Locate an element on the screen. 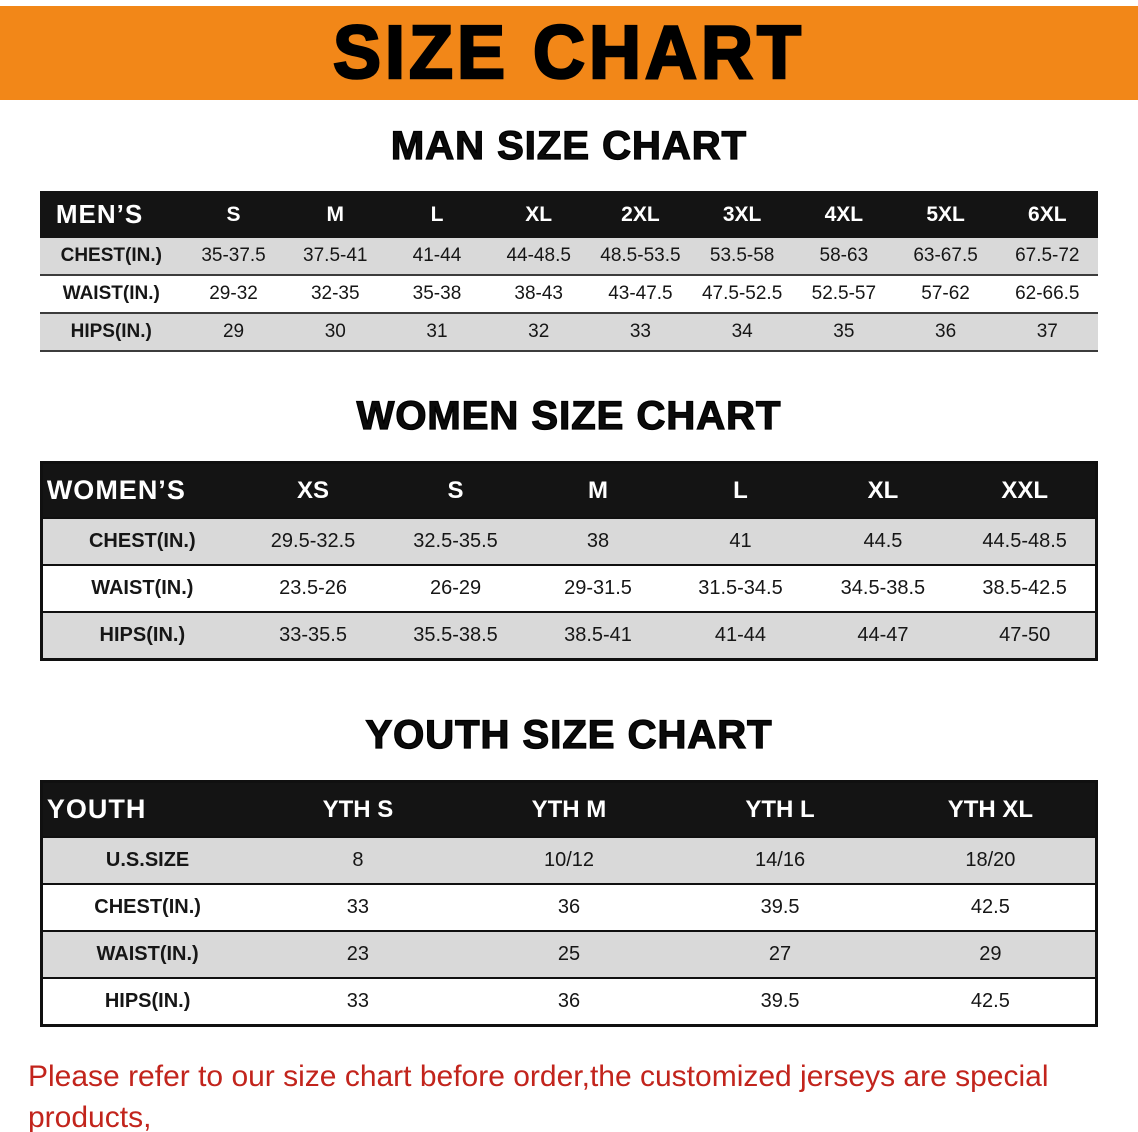  size-column-header: XS is located at coordinates (313, 490).